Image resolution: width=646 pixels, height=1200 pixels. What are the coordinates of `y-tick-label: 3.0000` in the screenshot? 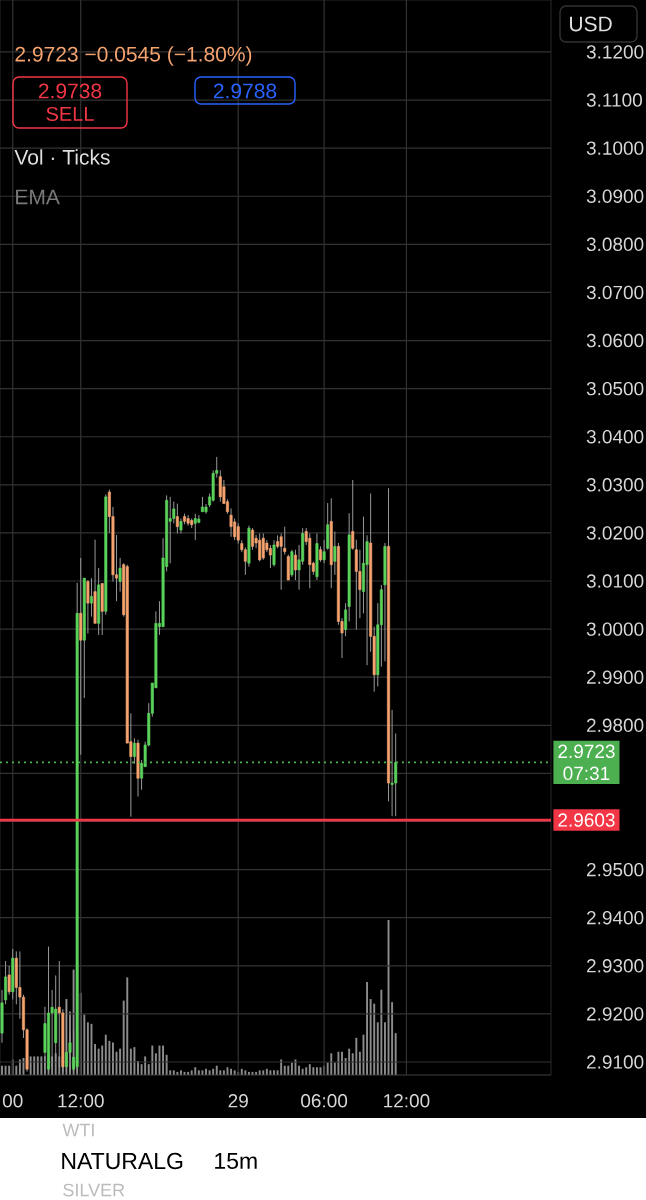 It's located at (615, 629).